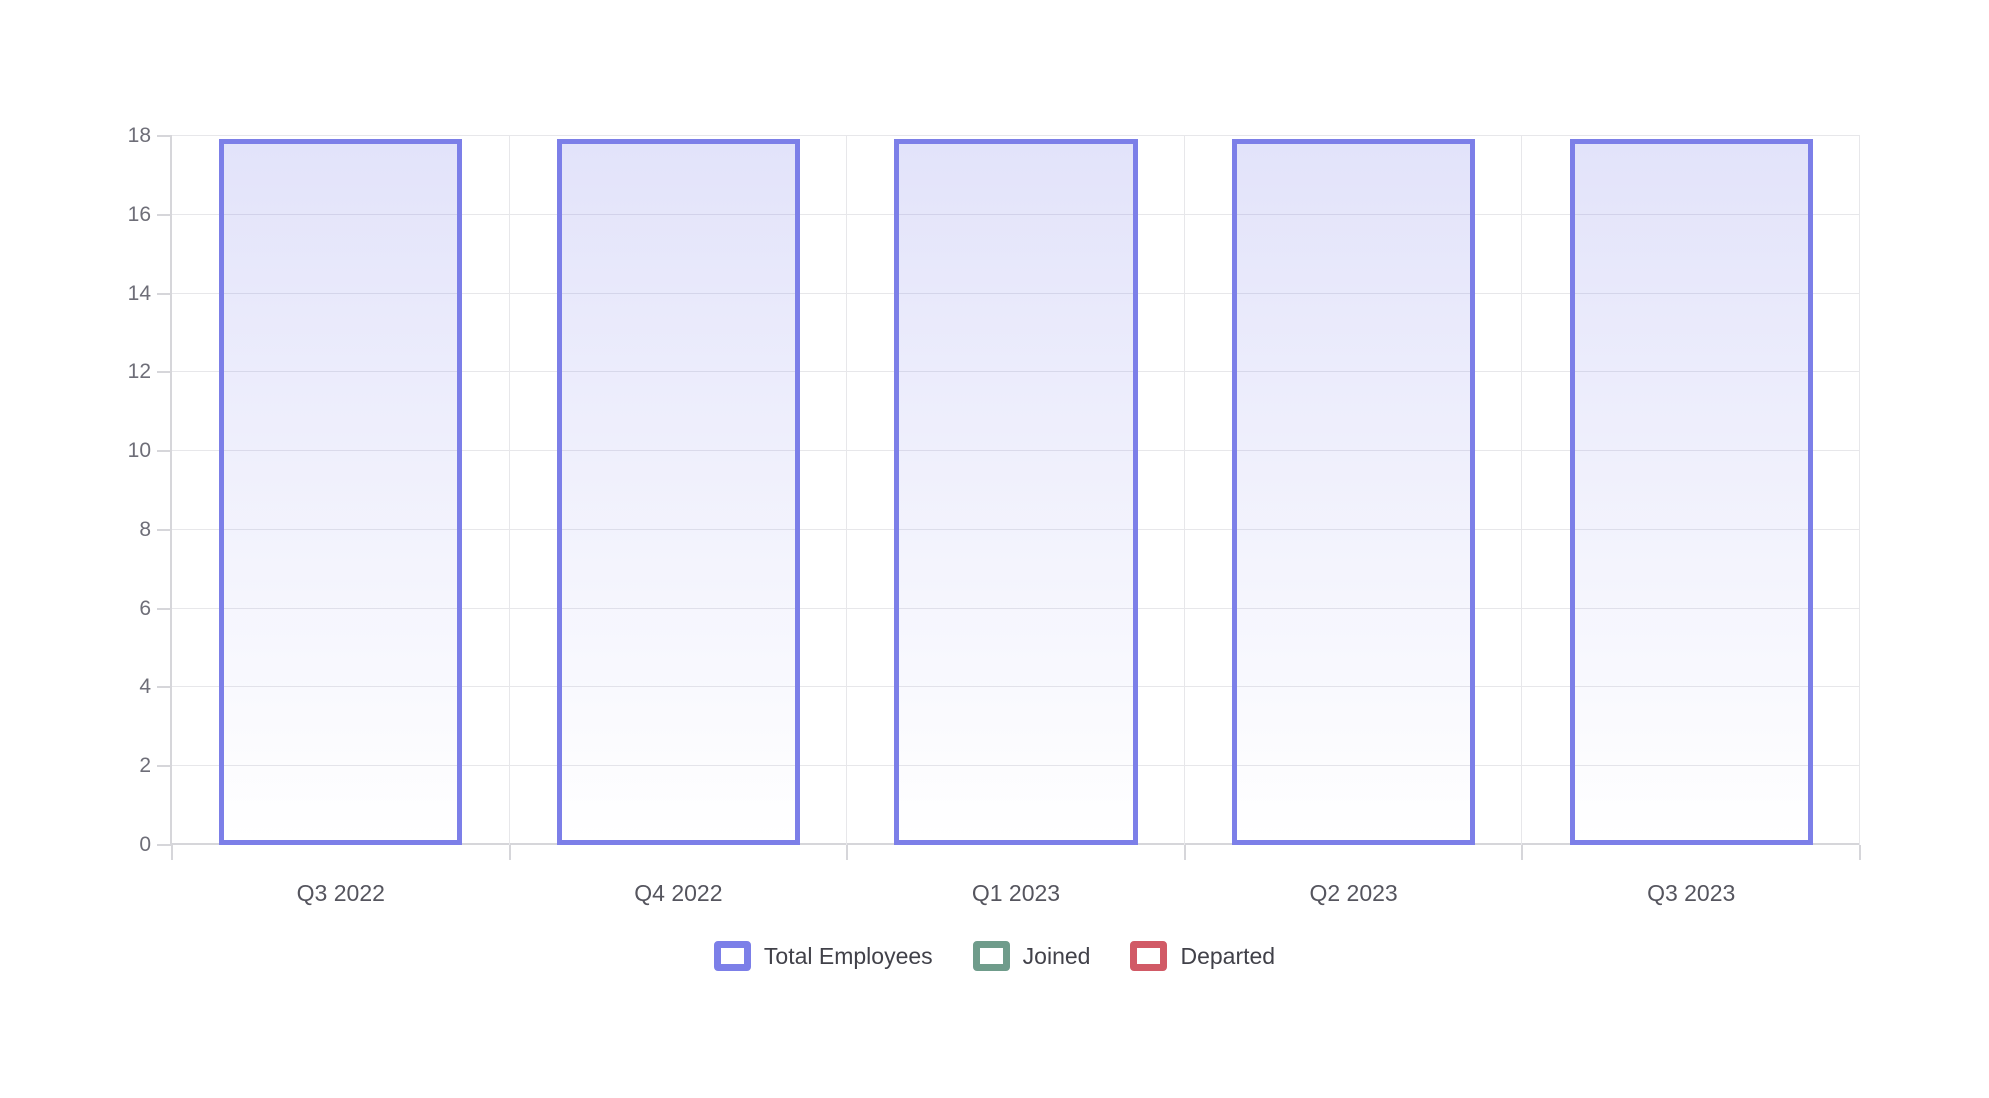 The height and width of the screenshot is (1098, 1989). What do you see at coordinates (139, 372) in the screenshot?
I see `y-axis-label: 12` at bounding box center [139, 372].